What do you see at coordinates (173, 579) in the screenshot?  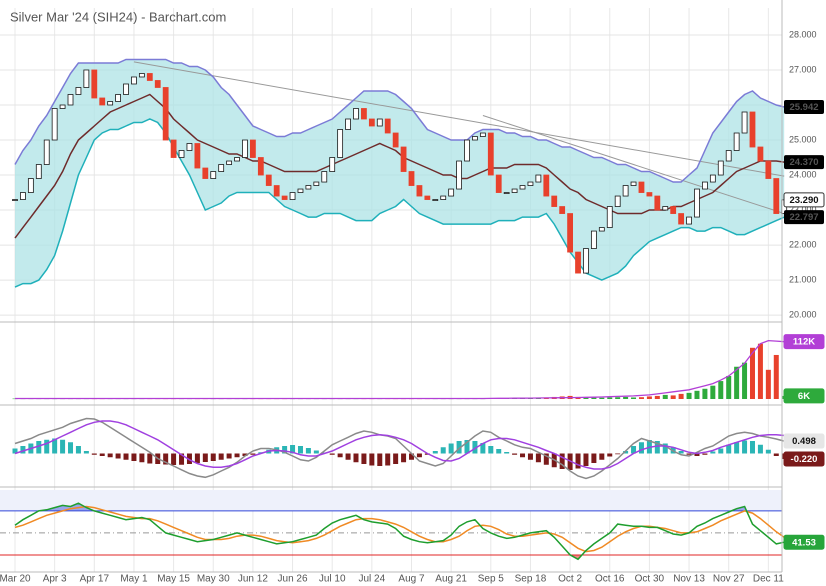 I see `x-tick-label: May 15` at bounding box center [173, 579].